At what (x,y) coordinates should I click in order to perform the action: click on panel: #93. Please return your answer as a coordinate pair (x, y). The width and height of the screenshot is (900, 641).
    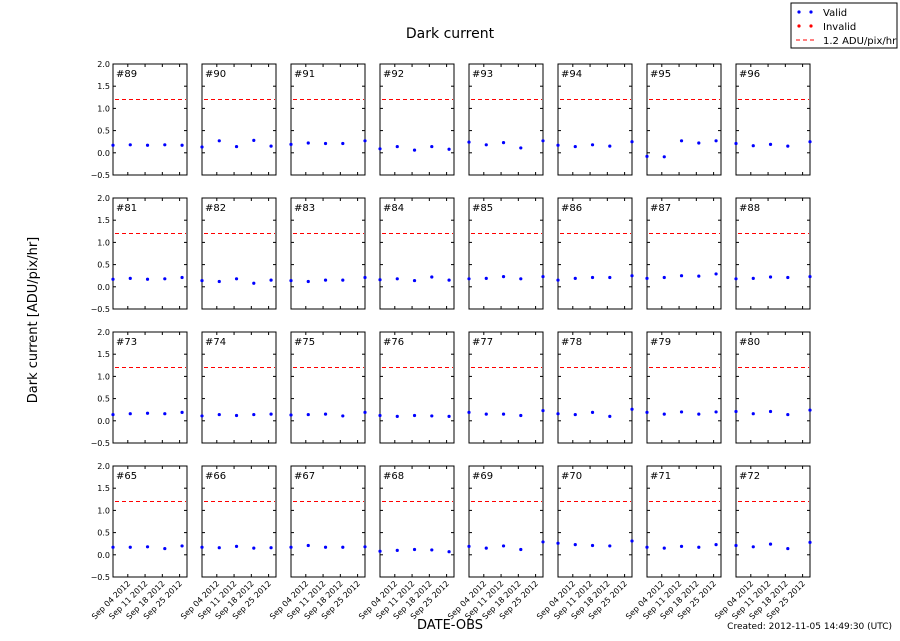
    Looking at the image, I should click on (506, 119).